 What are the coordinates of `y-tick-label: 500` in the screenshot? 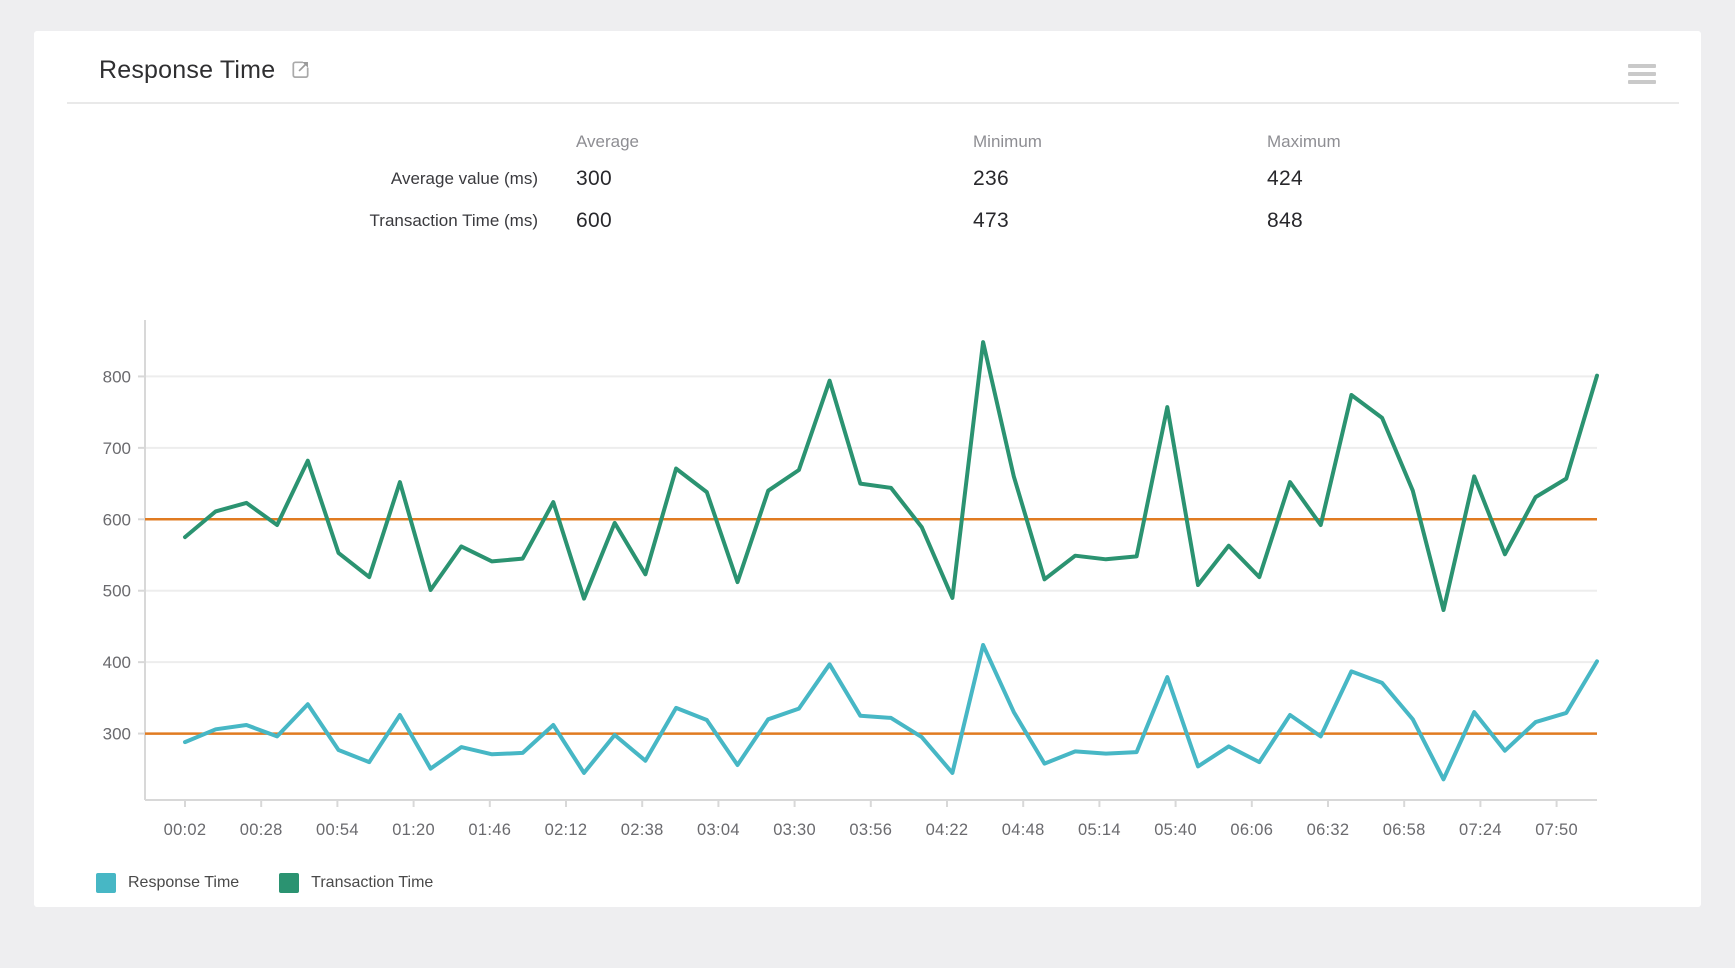 It's located at (117, 591).